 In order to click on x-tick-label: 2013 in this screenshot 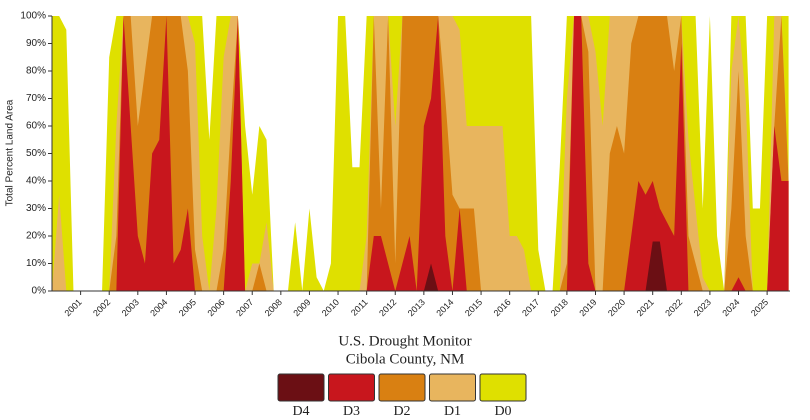, I will do `click(416, 307)`.